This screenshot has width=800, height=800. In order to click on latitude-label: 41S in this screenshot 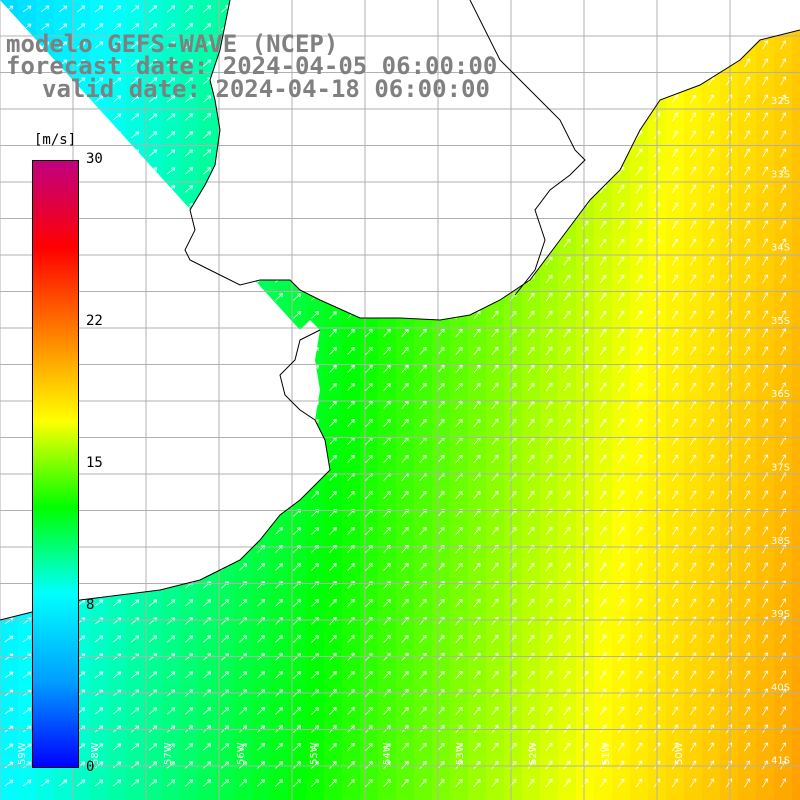, I will do `click(780, 761)`.